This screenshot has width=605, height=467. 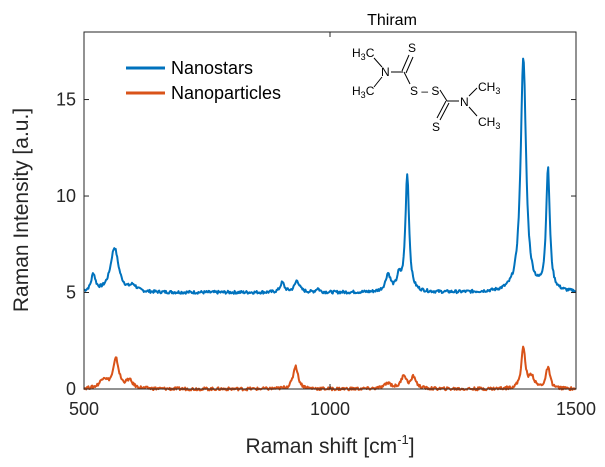 I want to click on x-axis-label: Raman shift [cm-1], so click(x=329, y=445).